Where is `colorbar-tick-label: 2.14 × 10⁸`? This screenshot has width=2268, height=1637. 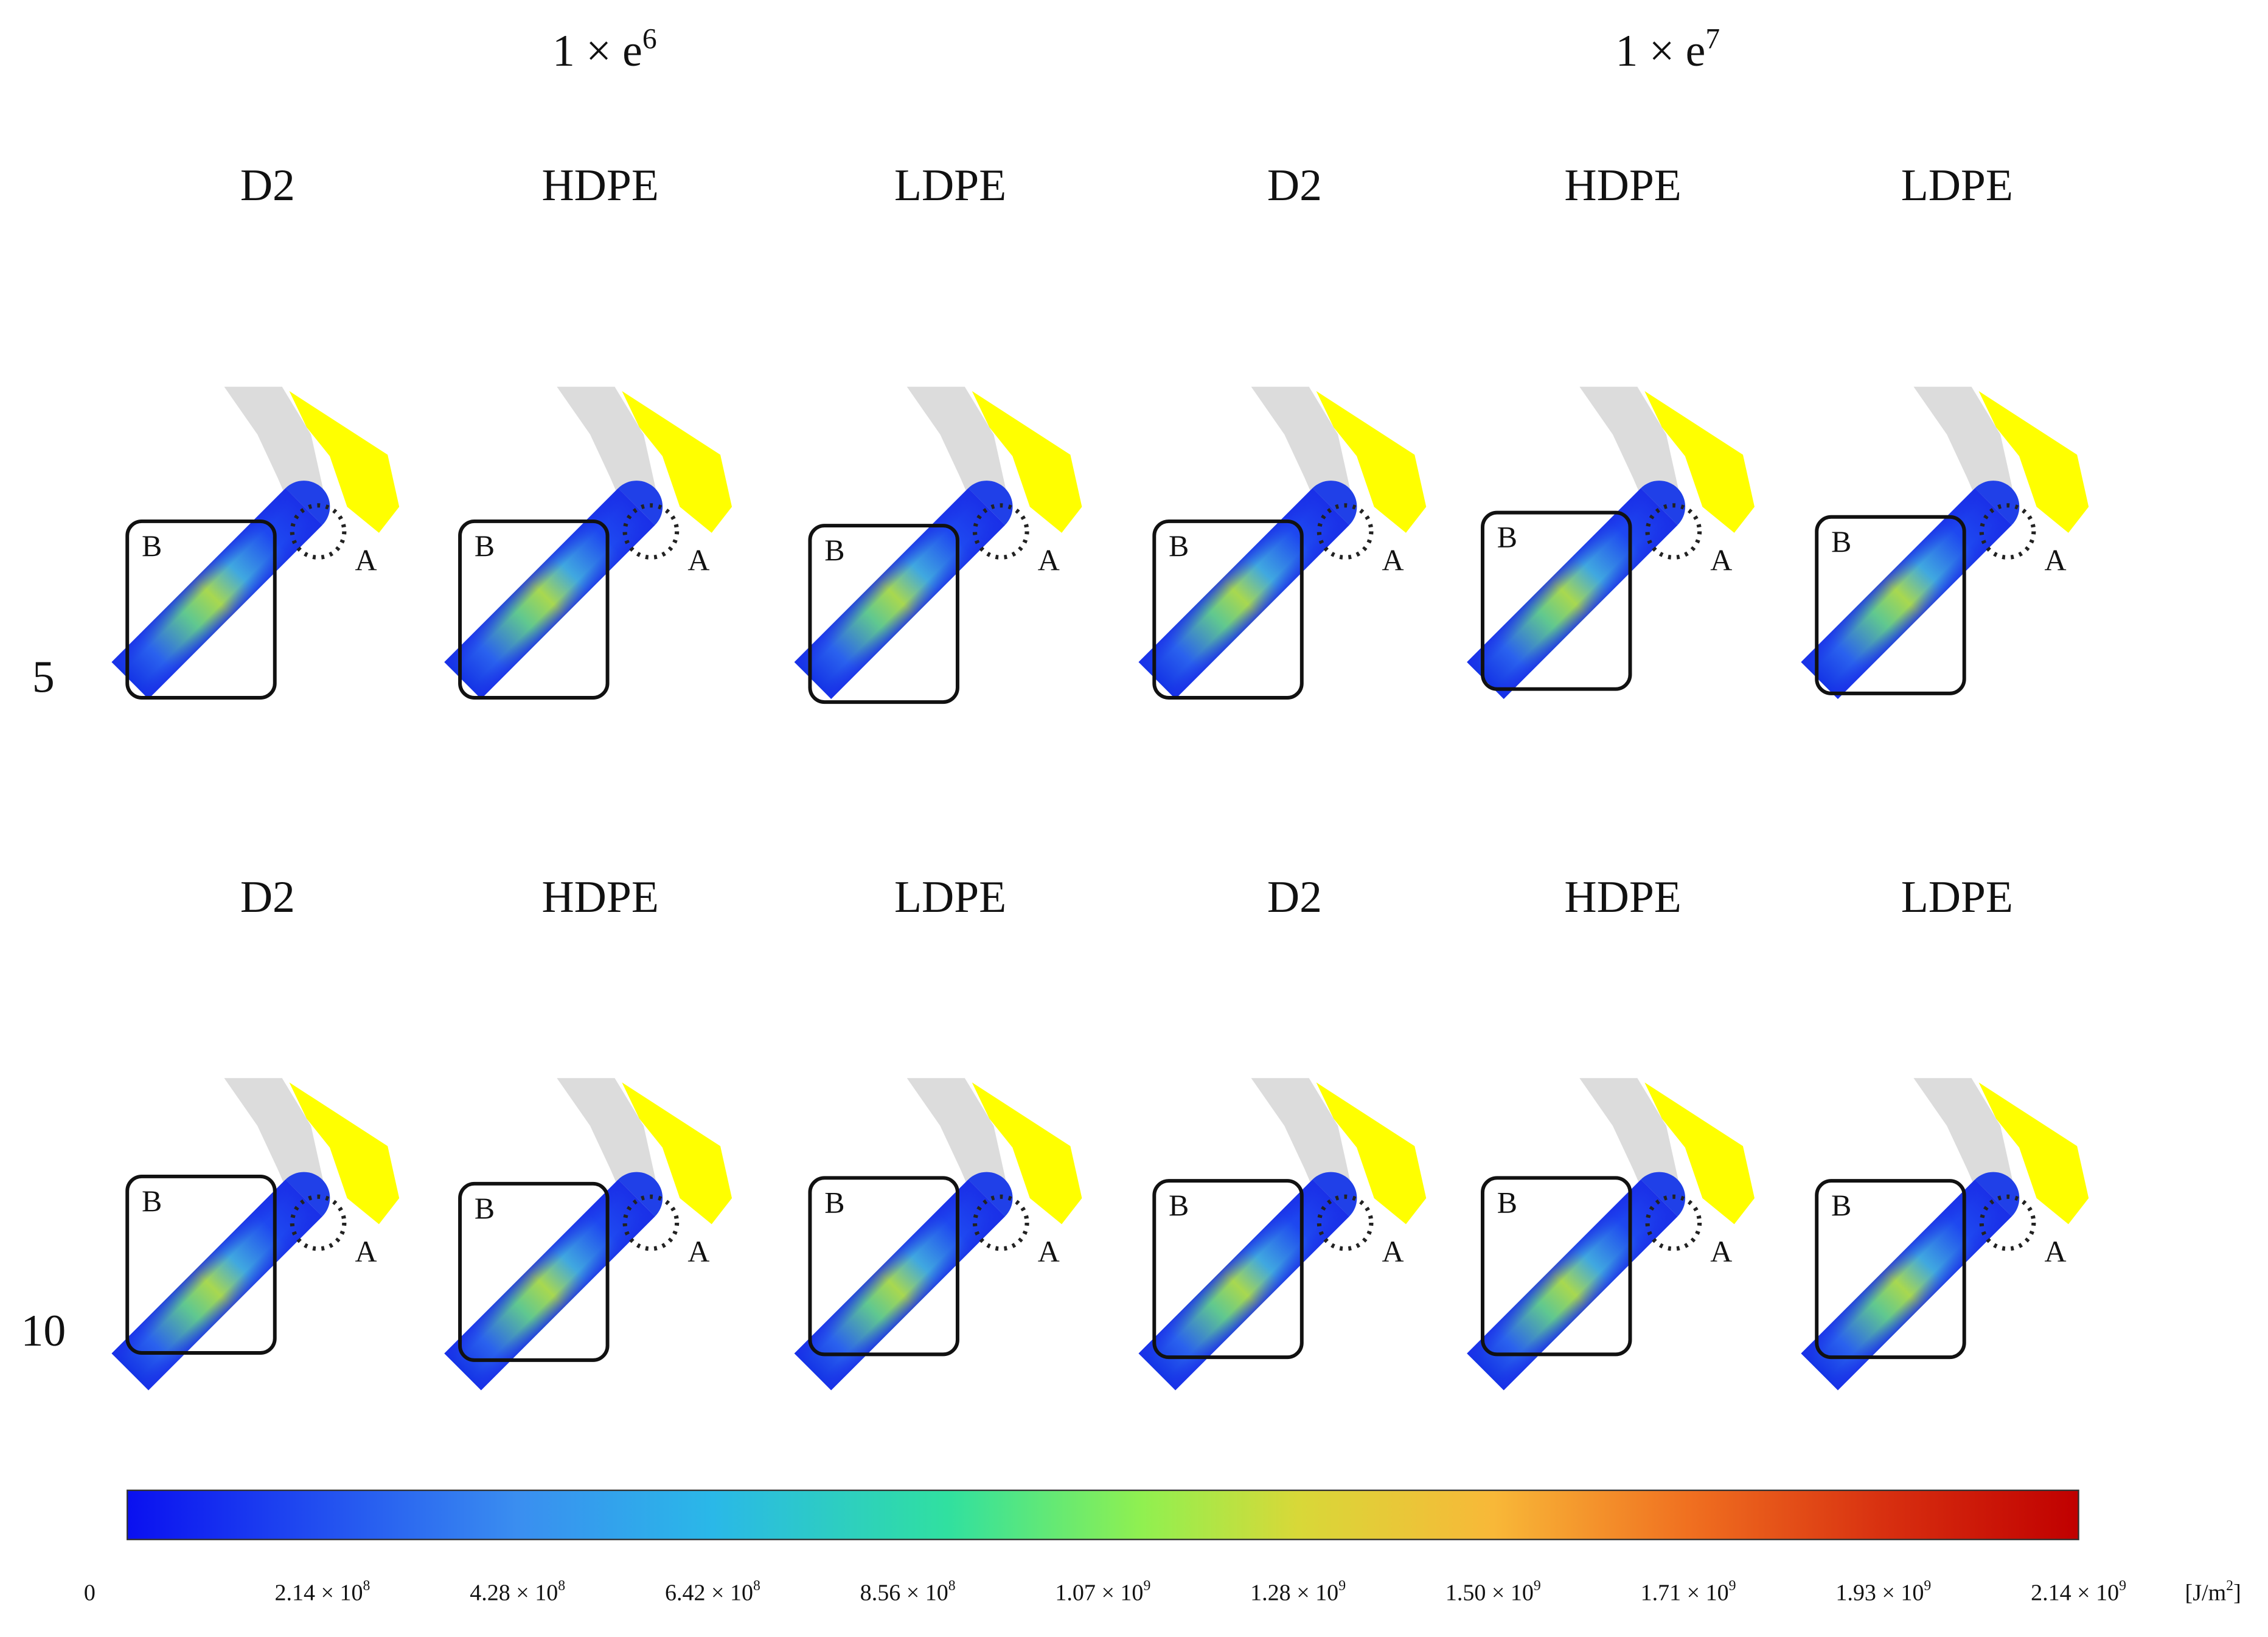 colorbar-tick-label: 2.14 × 10⁸ is located at coordinates (322, 1592).